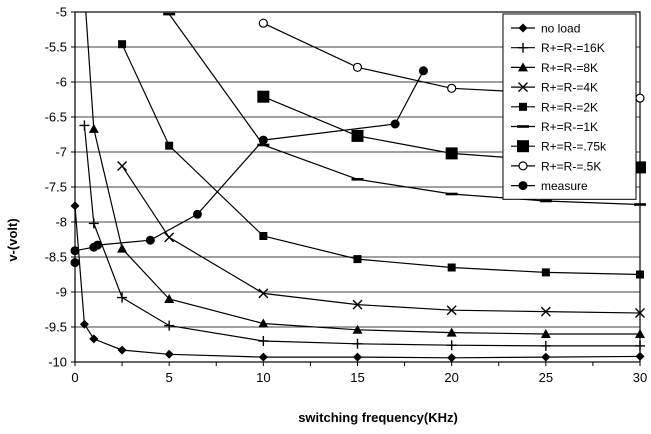 The width and height of the screenshot is (651, 434). What do you see at coordinates (569, 88) in the screenshot?
I see `legend-label: R+=R-=4K` at bounding box center [569, 88].